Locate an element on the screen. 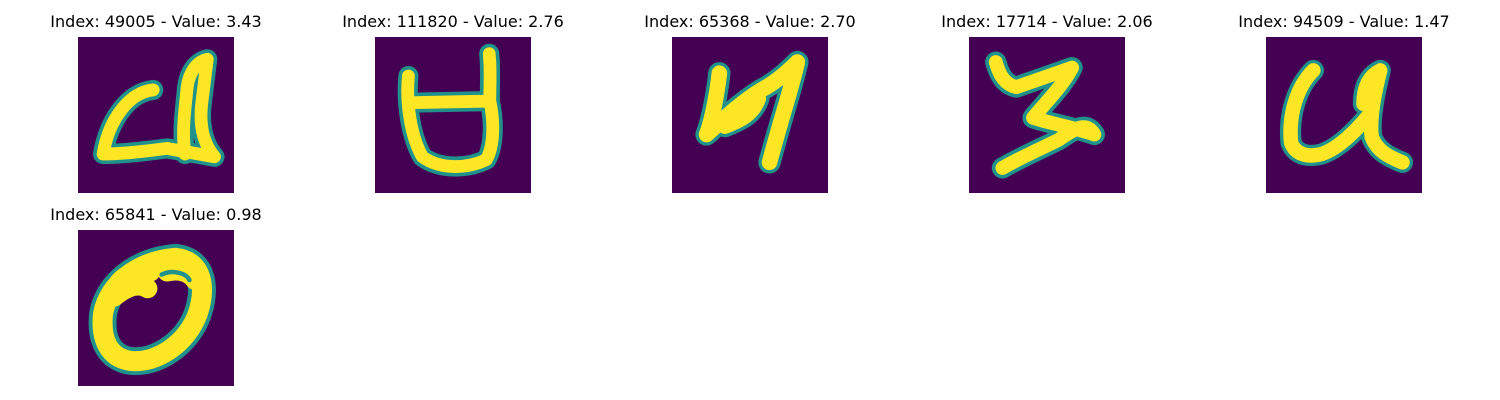 This screenshot has width=1500, height=400. panel-title: Index: 49005 - Value: 3.43 is located at coordinates (156, 21).